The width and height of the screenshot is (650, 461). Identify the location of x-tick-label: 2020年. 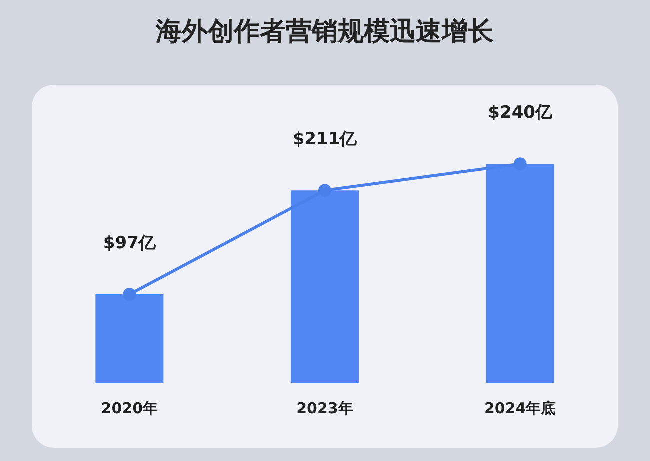
(129, 409).